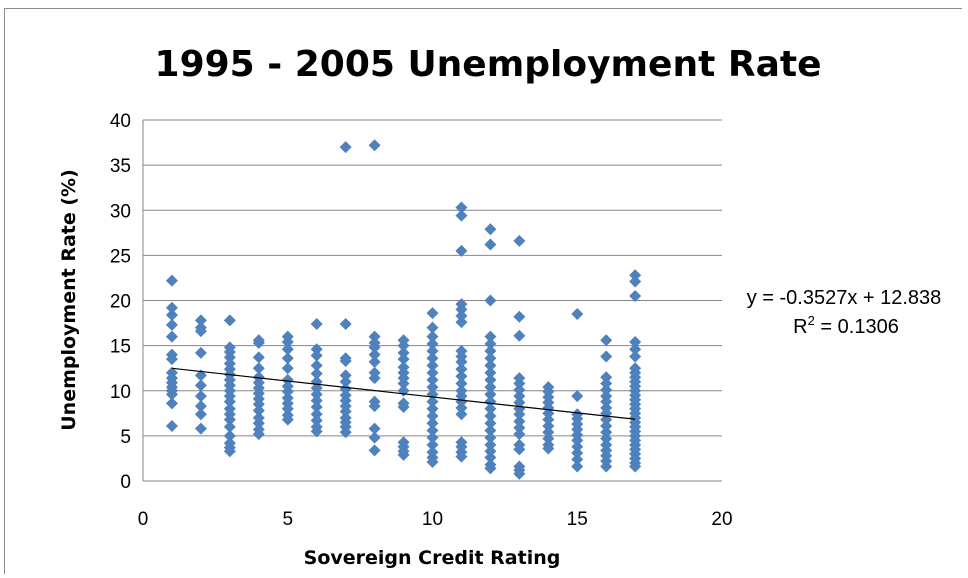 This screenshot has width=968, height=578. Describe the element at coordinates (800, 327) in the screenshot. I see `r-squared-prefix: R` at that location.